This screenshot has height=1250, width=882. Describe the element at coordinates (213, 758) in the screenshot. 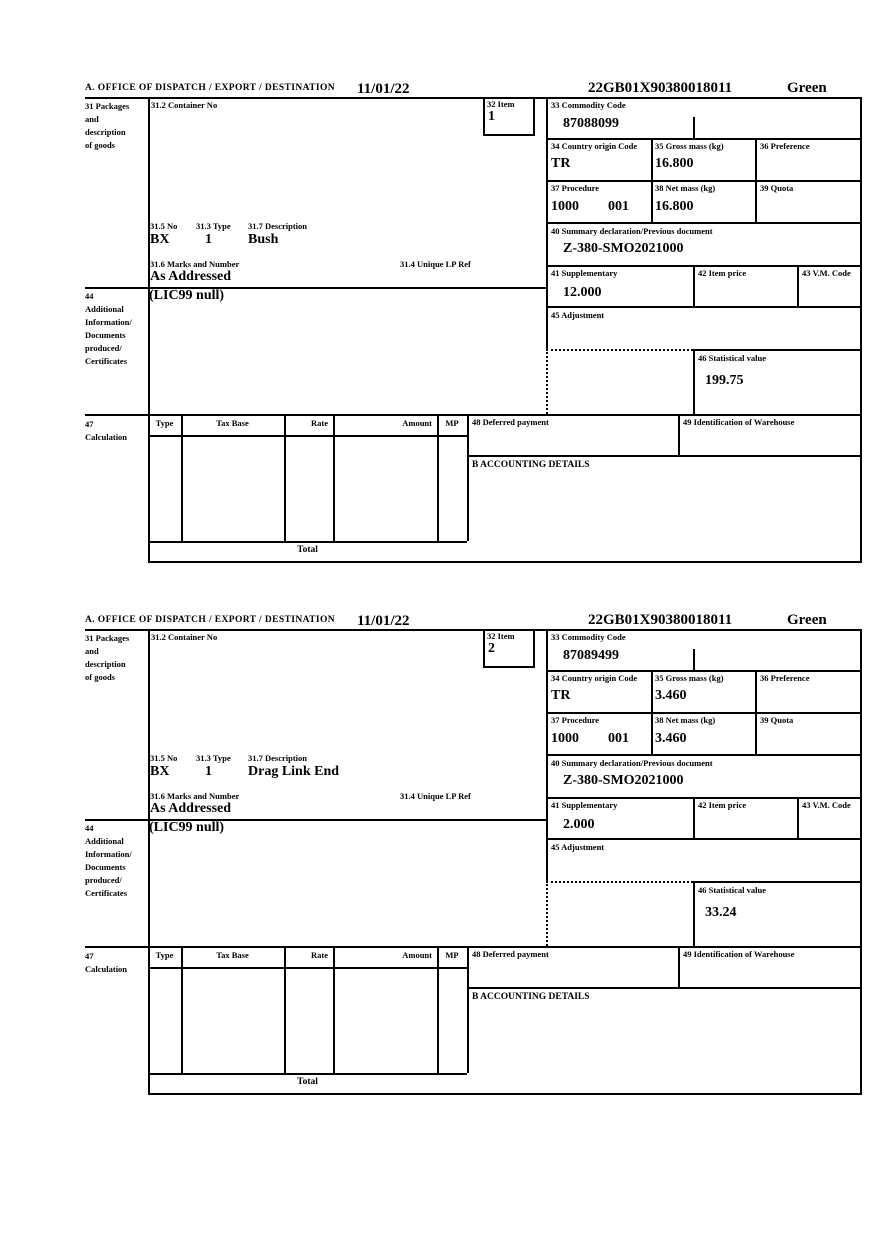

I see `box31-3-type-label: 31.3 Type` at that location.